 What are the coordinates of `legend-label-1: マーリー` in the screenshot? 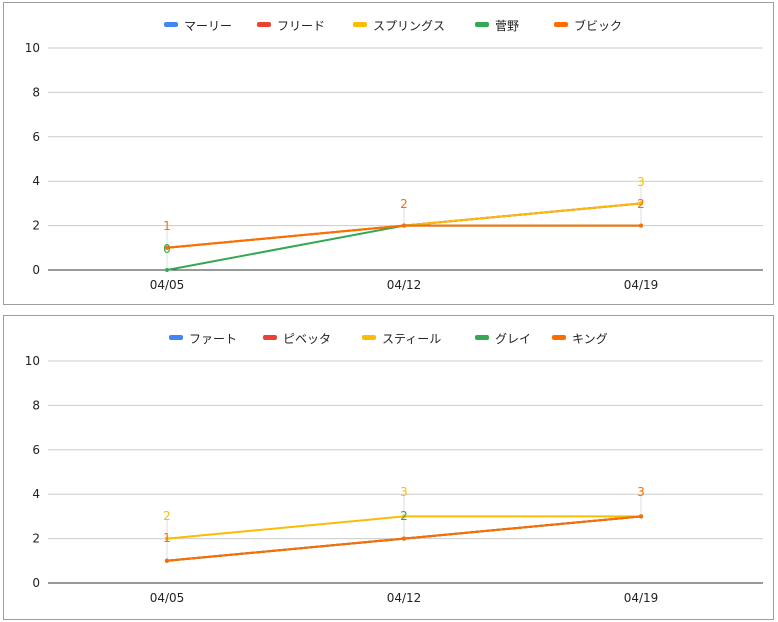 It's located at (208, 26).